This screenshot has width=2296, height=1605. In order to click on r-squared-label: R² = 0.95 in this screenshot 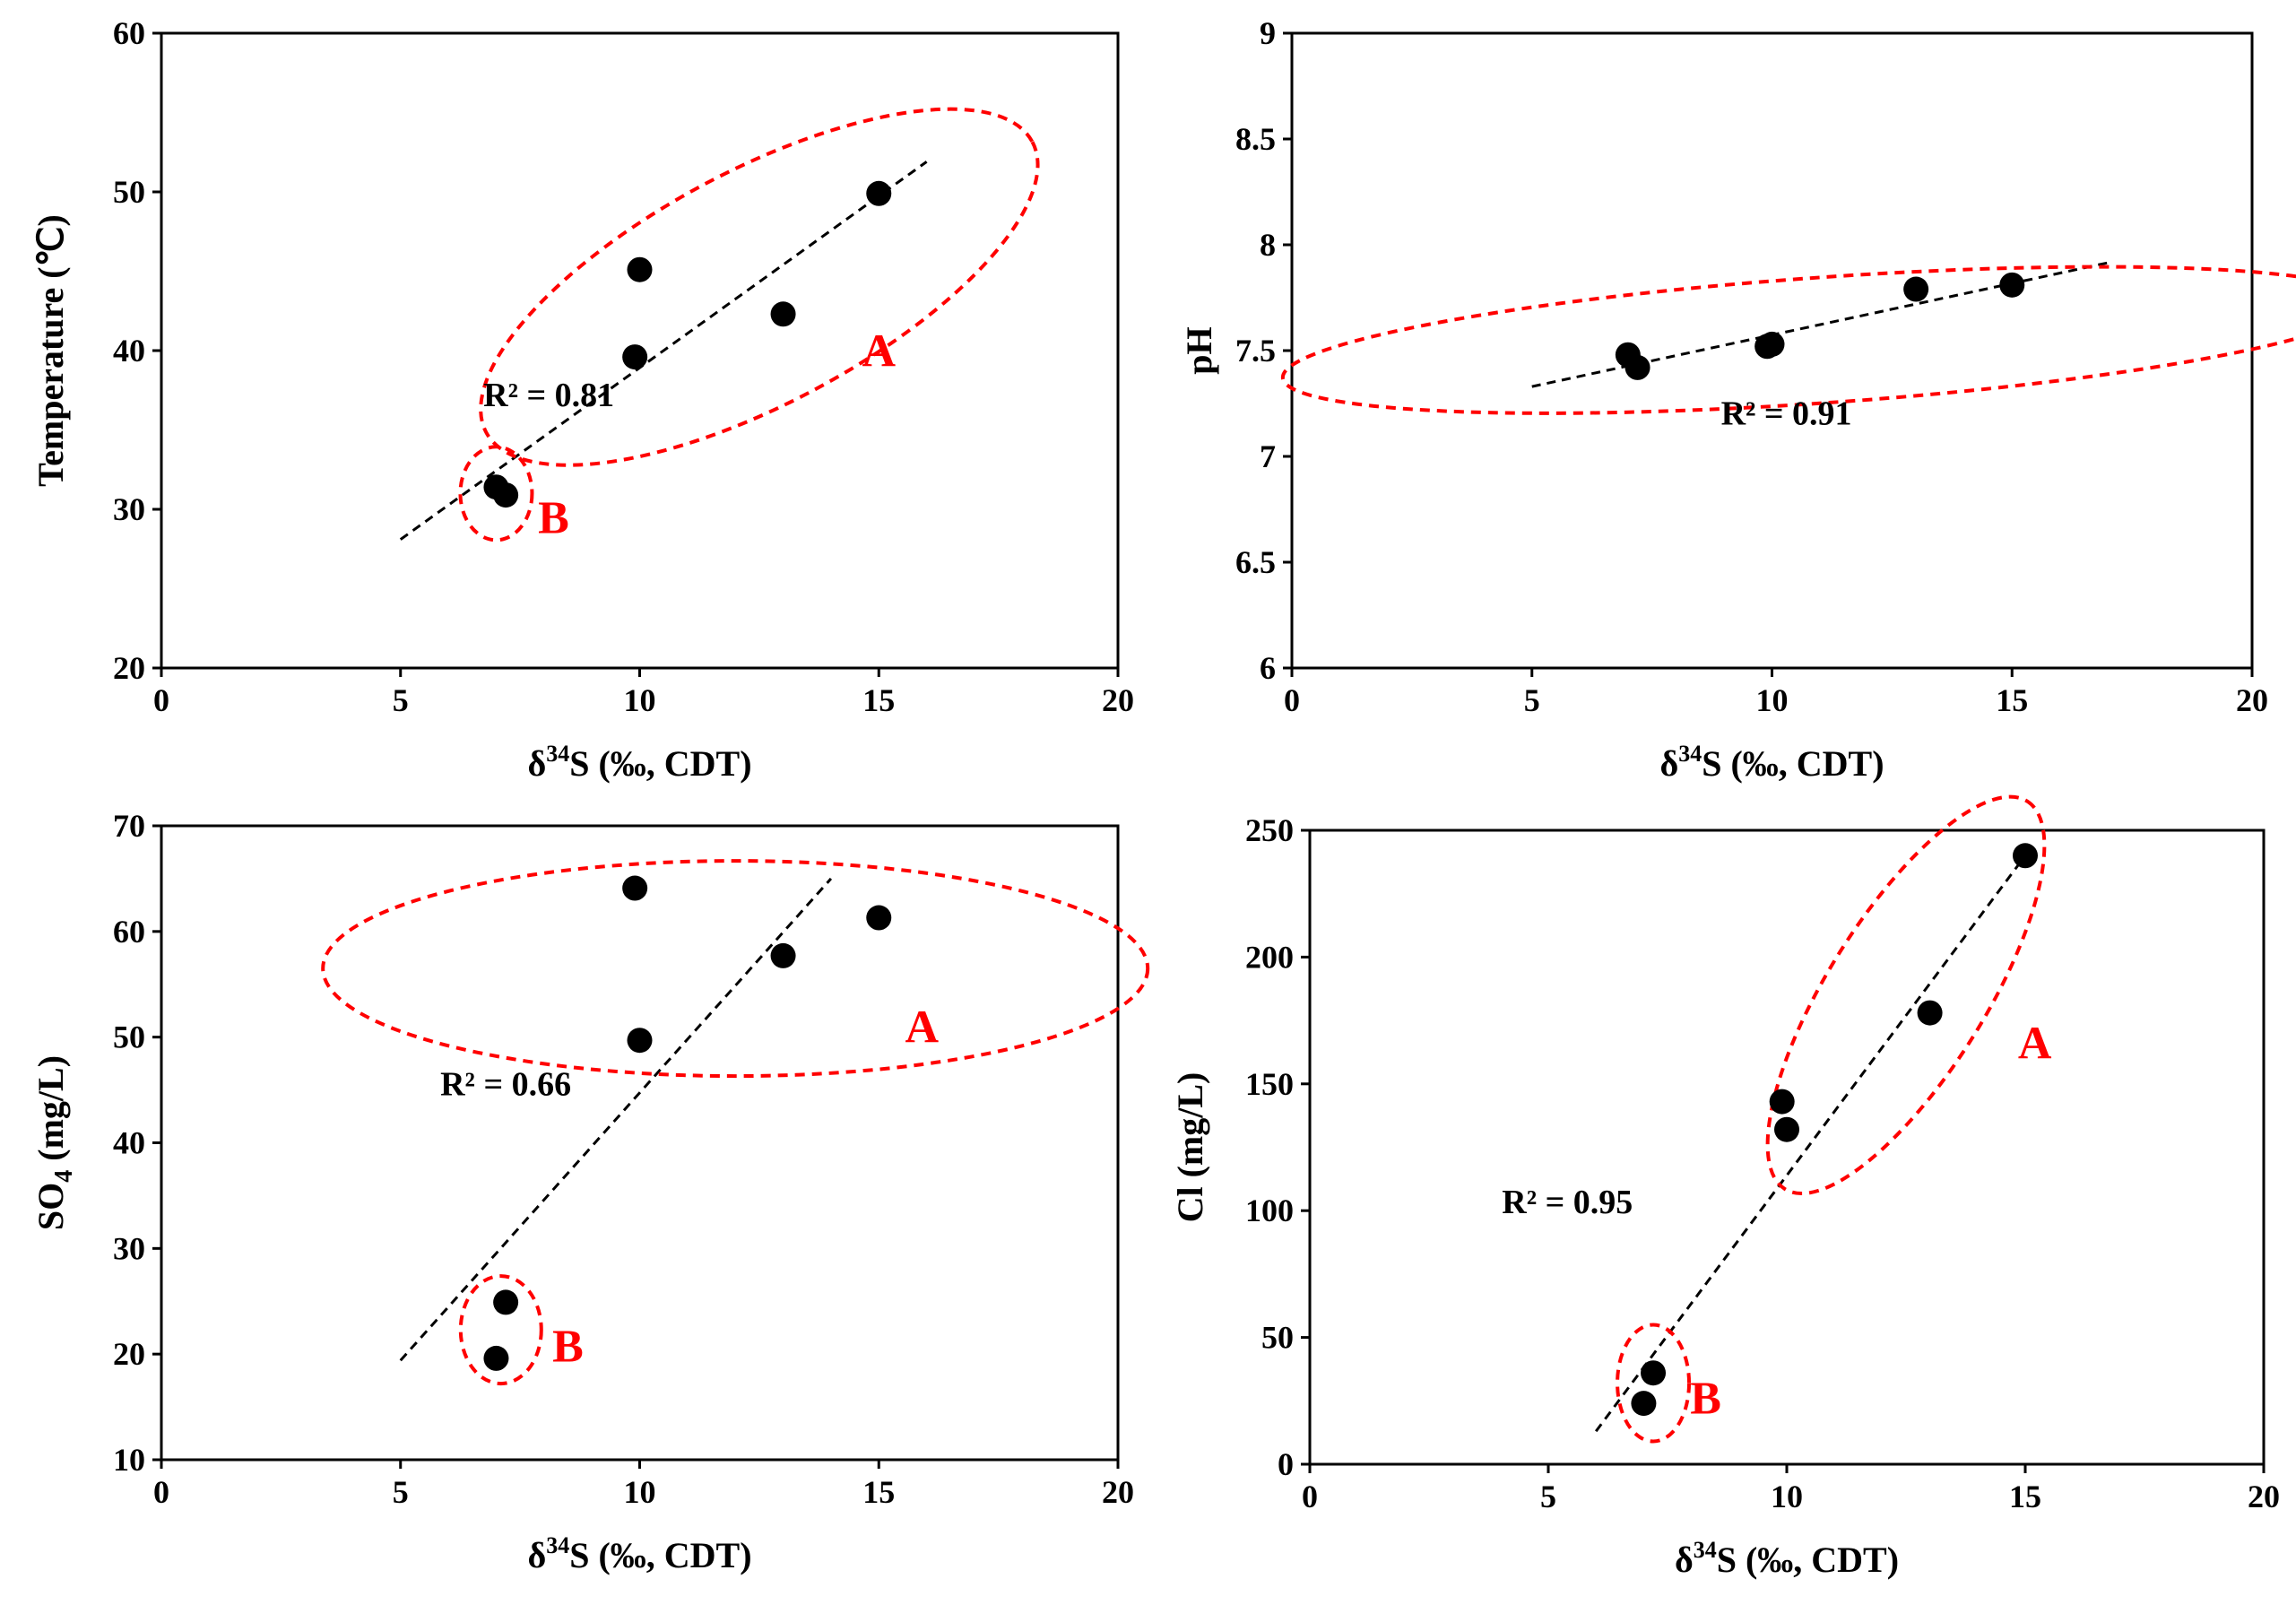, I will do `click(1567, 1202)`.